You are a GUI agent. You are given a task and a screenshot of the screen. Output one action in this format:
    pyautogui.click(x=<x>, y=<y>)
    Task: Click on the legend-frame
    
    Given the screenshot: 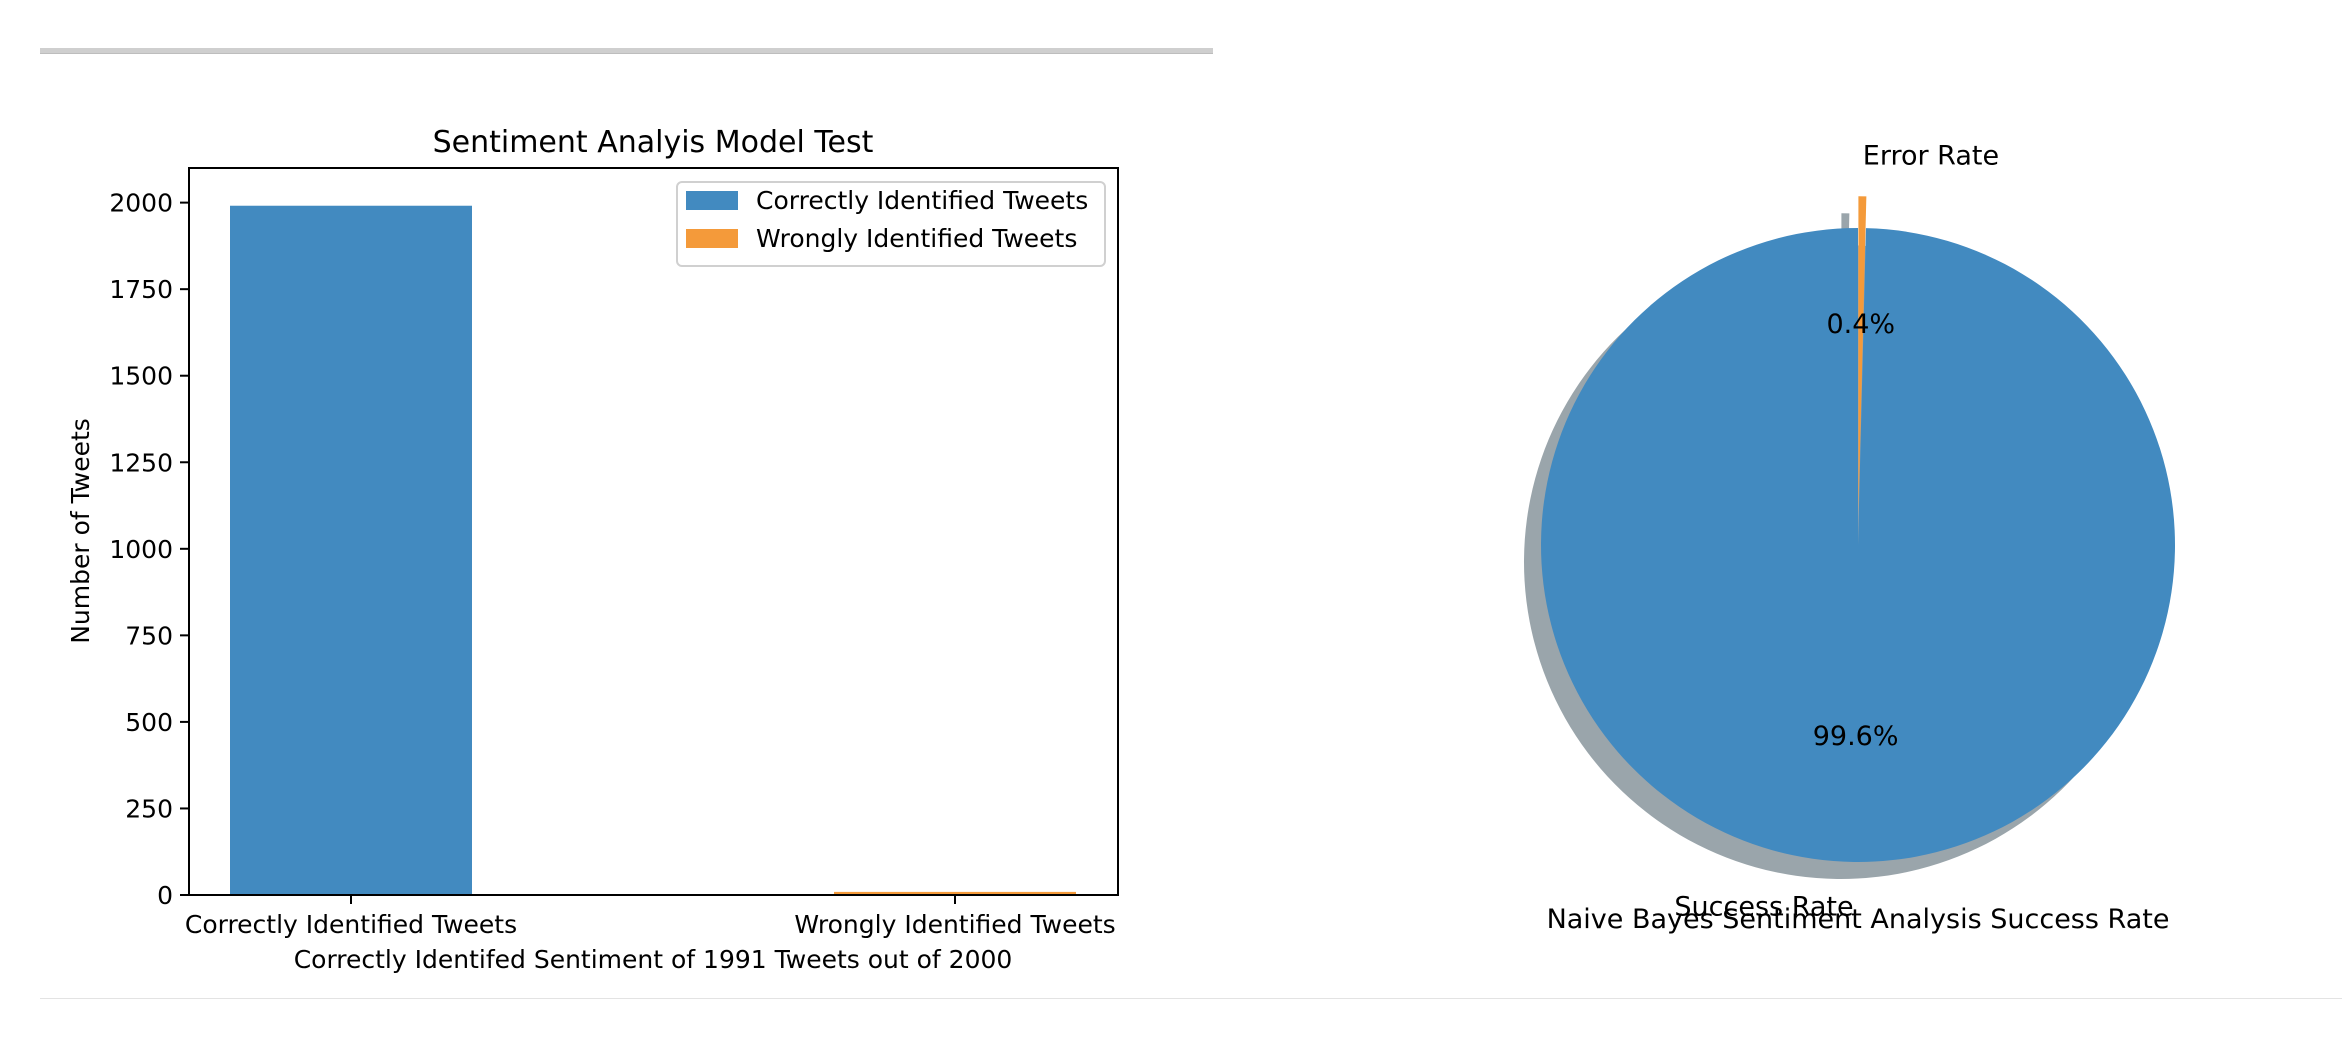 What is the action you would take?
    pyautogui.click(x=891, y=224)
    